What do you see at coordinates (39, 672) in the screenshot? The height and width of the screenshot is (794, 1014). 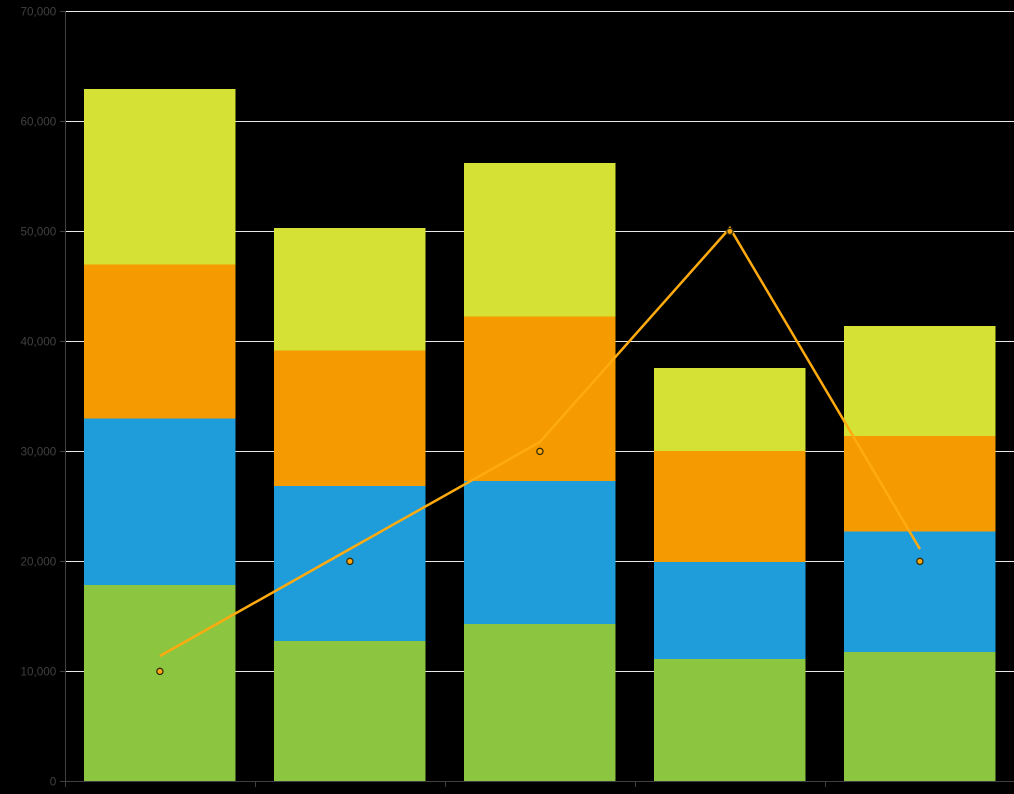 I see `svg-text: 10,000` at bounding box center [39, 672].